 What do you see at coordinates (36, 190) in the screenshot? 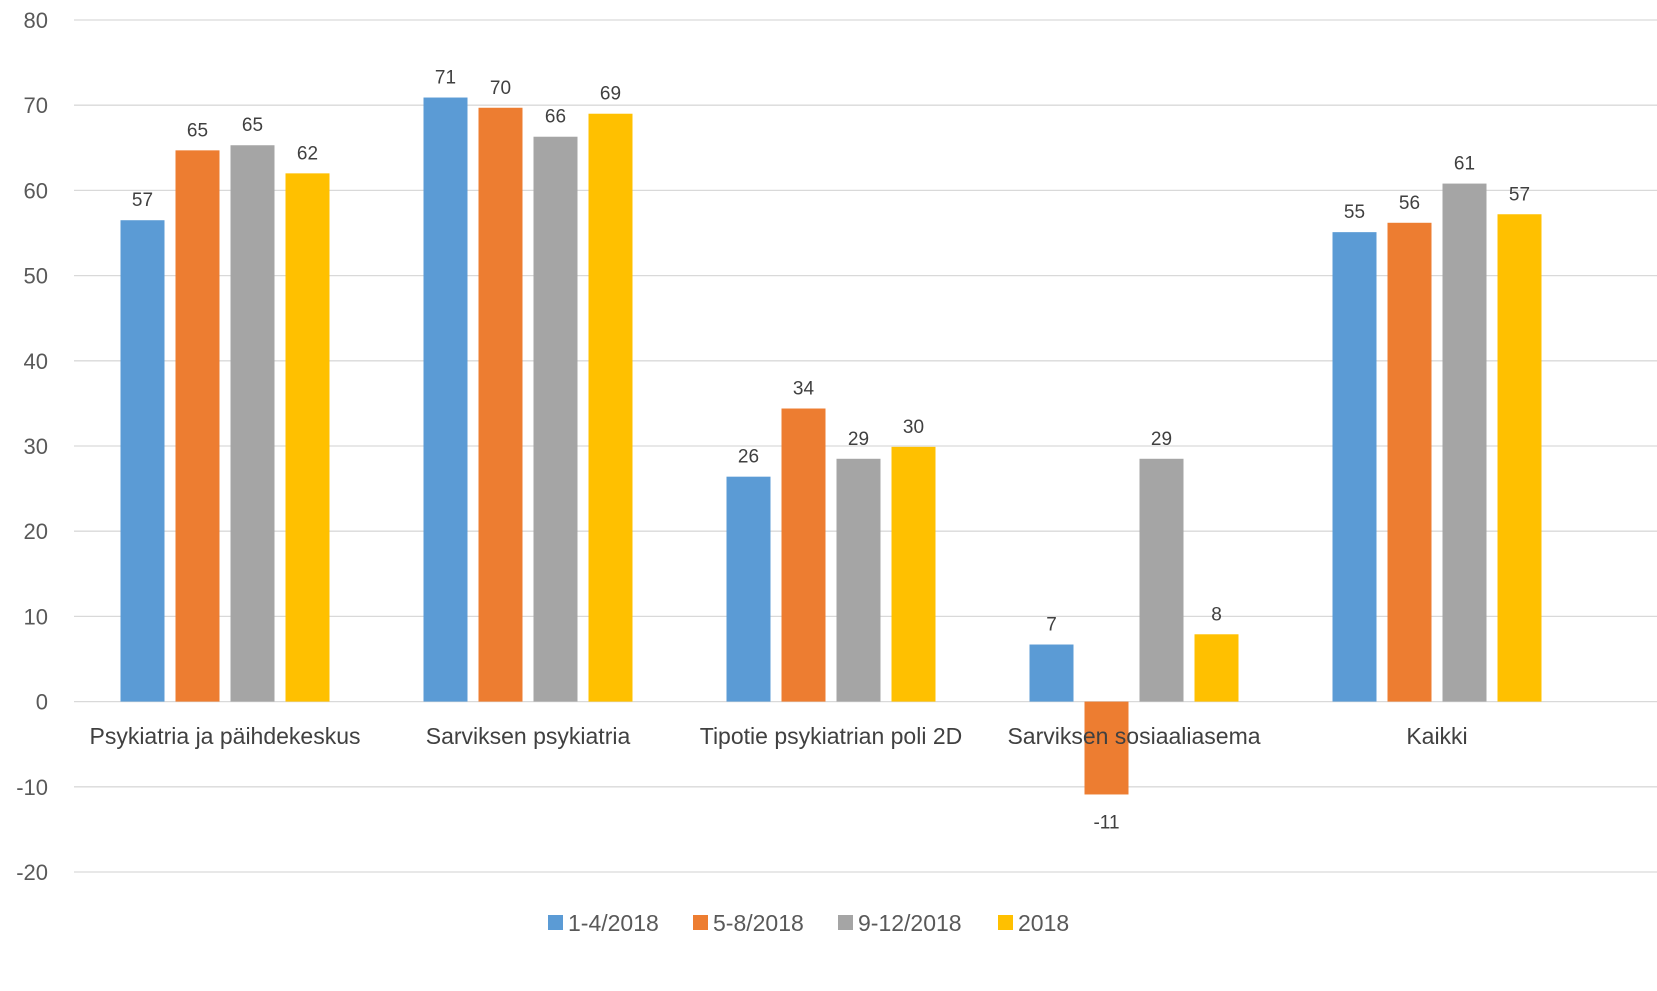
I see `y-tick-label: 60` at bounding box center [36, 190].